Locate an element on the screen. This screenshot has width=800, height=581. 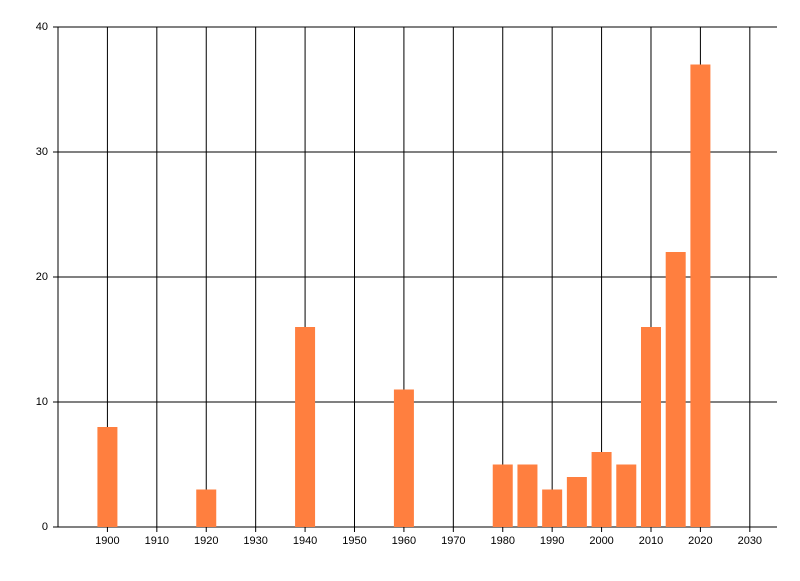
x-tick-label: 2030 is located at coordinates (750, 541).